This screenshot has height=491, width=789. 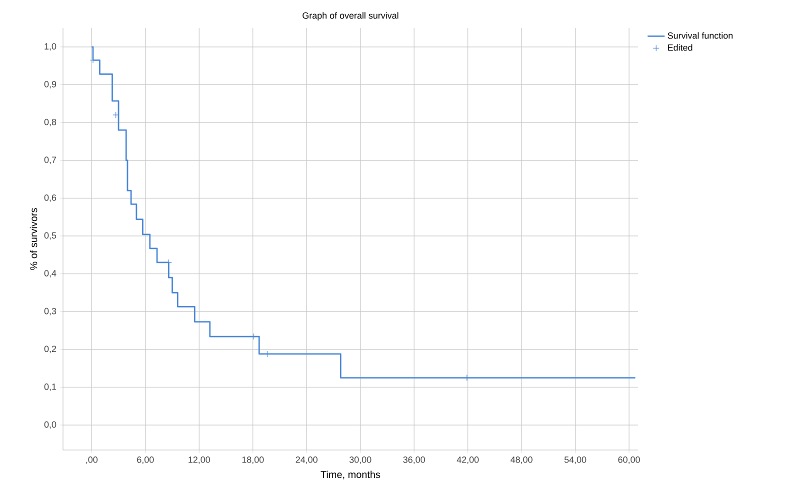 What do you see at coordinates (521, 460) in the screenshot?
I see `x-tick-label: 48,00` at bounding box center [521, 460].